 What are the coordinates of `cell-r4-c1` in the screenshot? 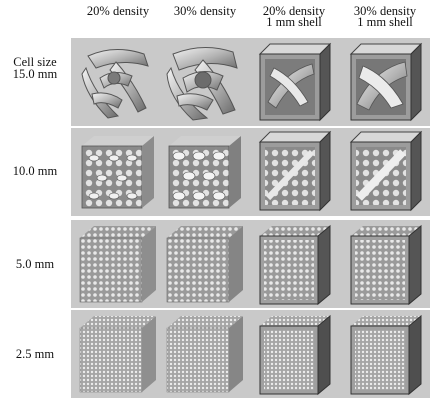 It's located at (117, 354).